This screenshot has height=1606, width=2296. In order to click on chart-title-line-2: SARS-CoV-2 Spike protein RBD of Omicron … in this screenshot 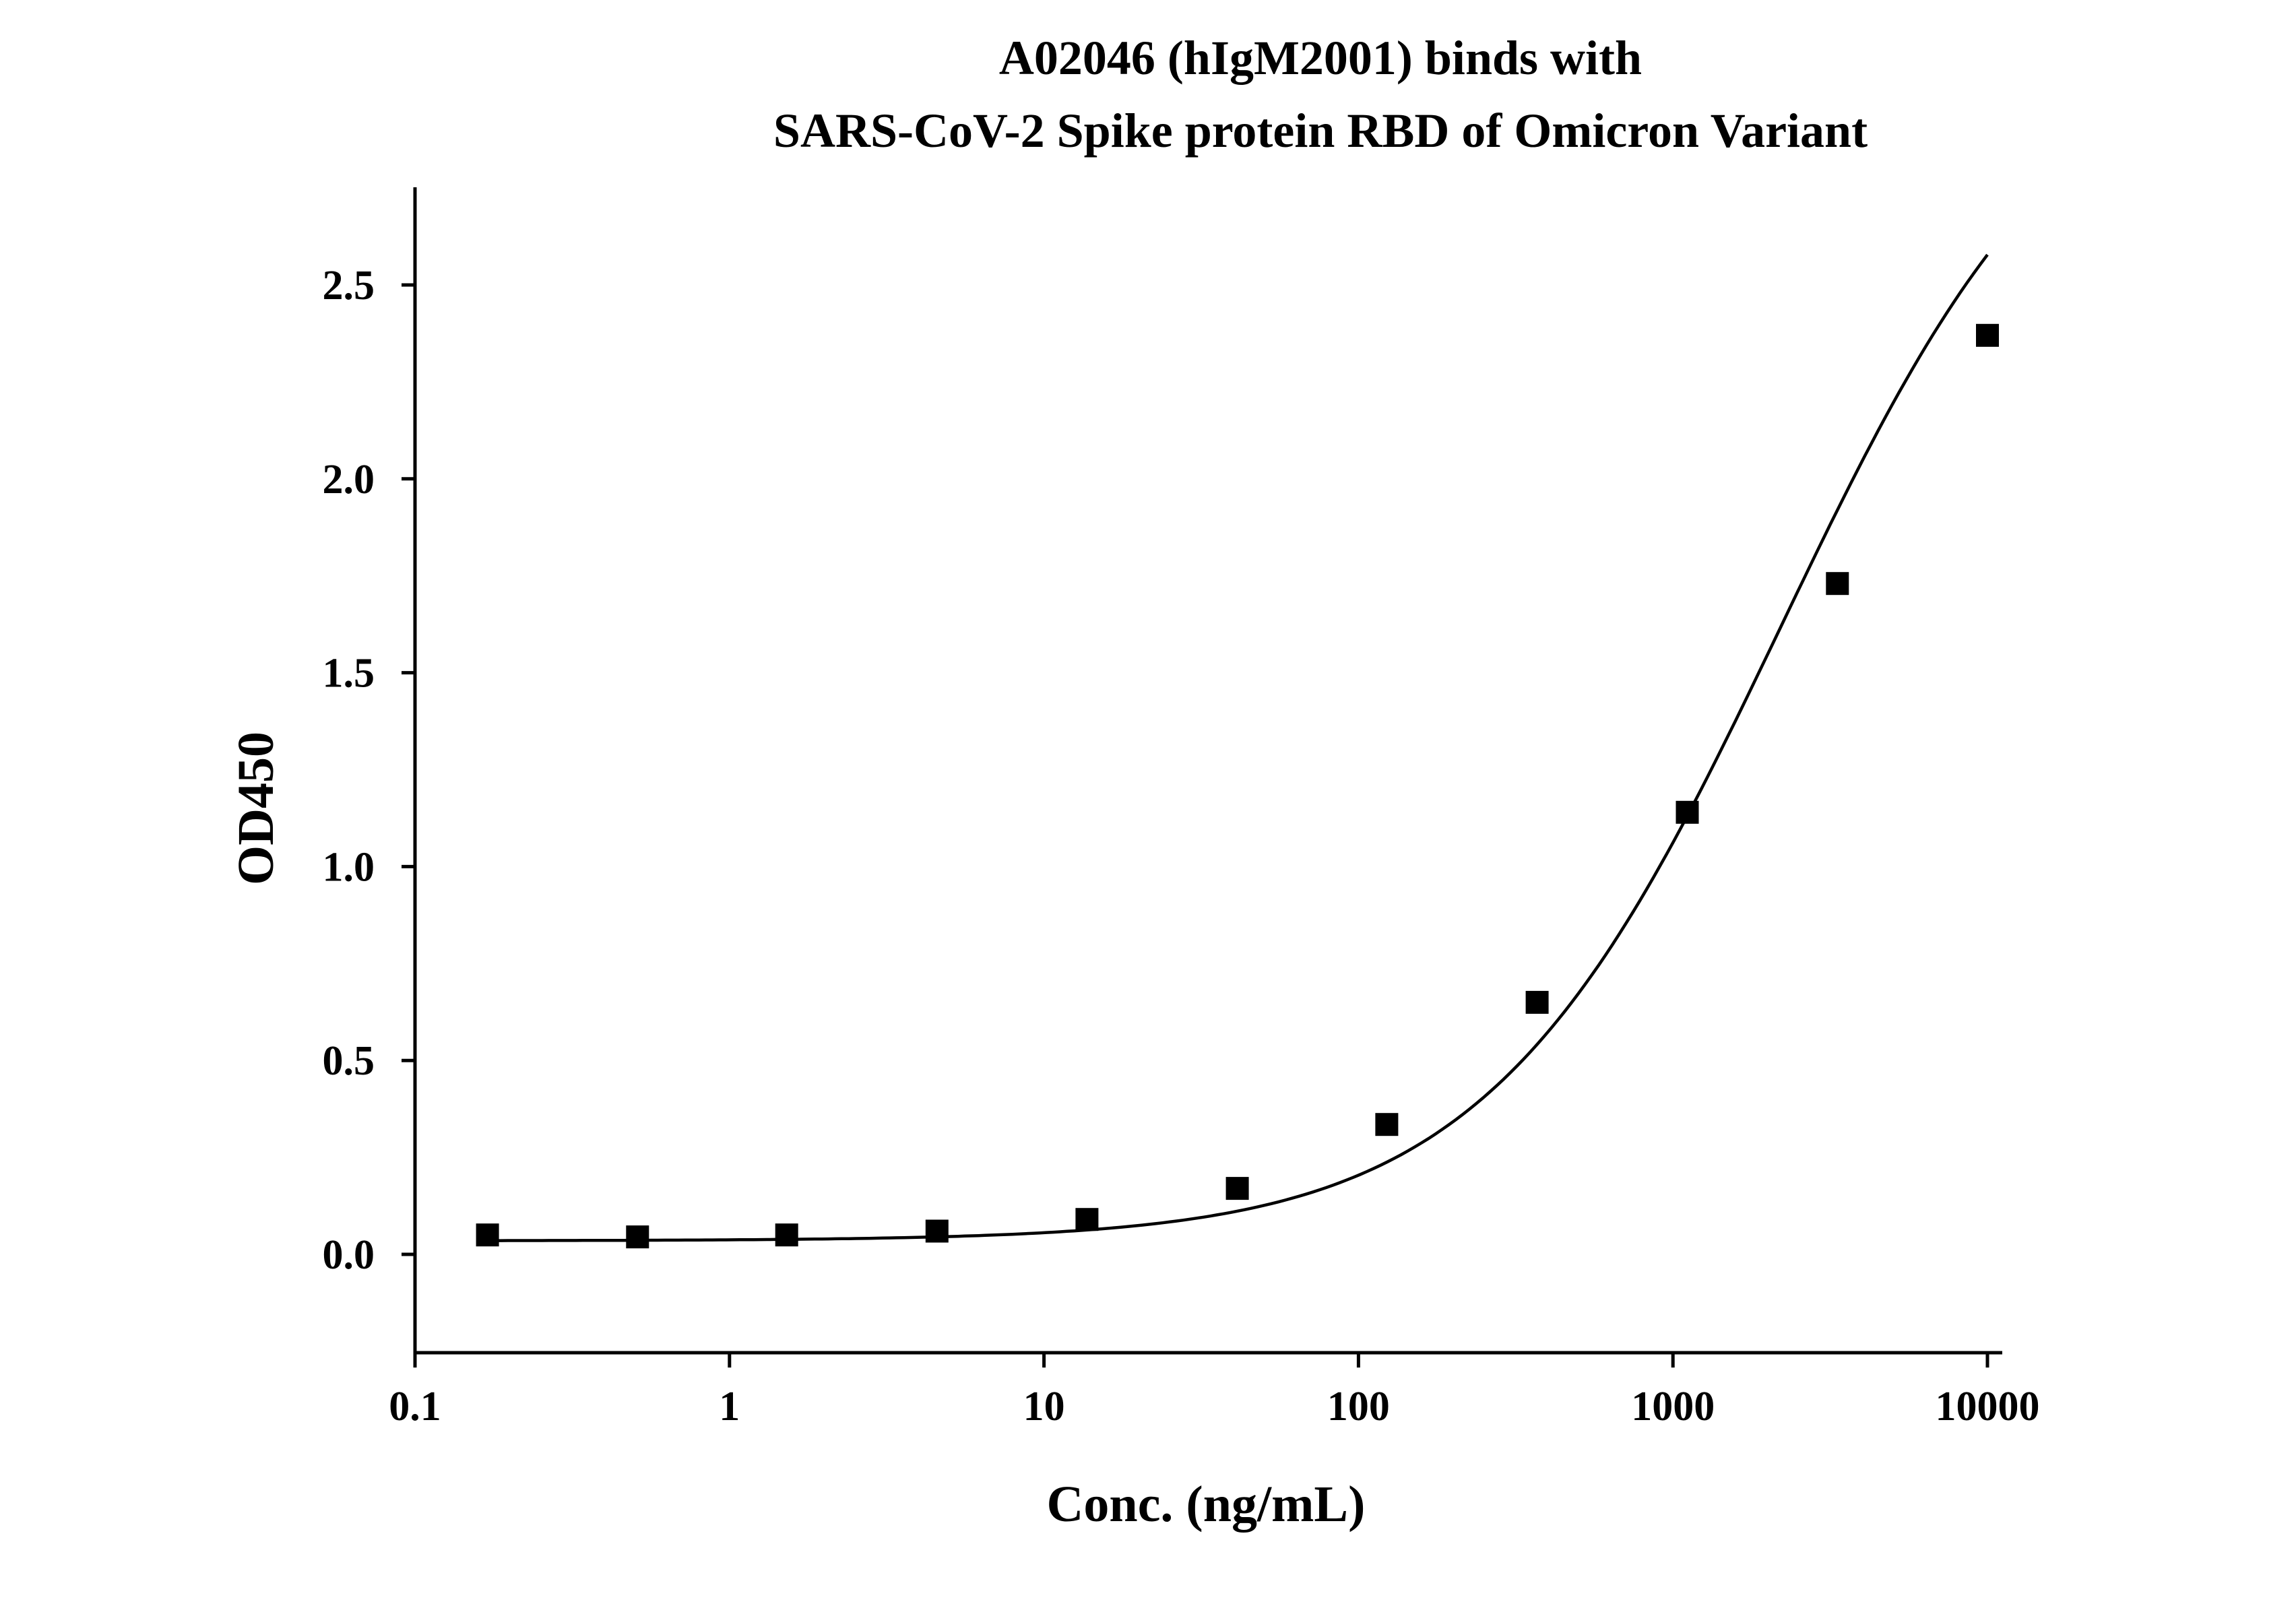, I will do `click(1320, 131)`.